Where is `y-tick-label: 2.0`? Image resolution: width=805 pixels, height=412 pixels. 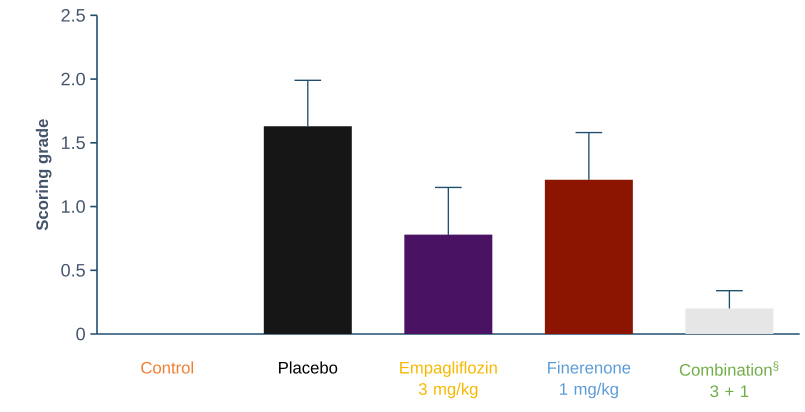
y-tick-label: 2.0 is located at coordinates (73, 79).